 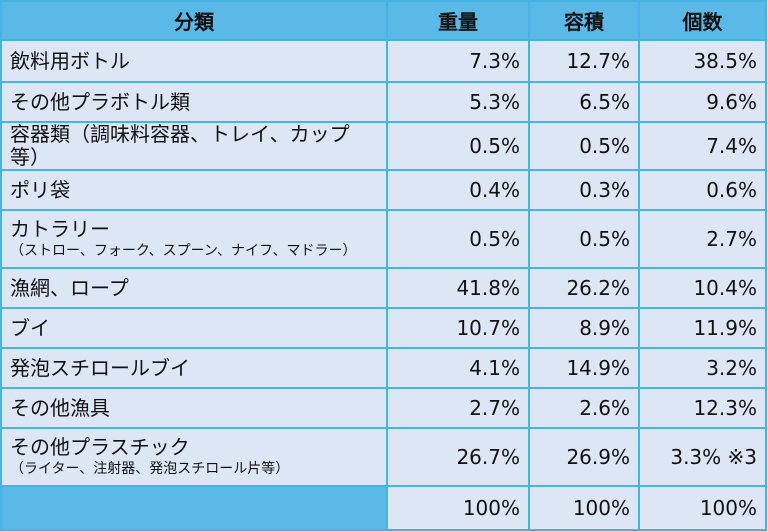 What do you see at coordinates (702, 102) in the screenshot?
I see `count-cell: 9.6%` at bounding box center [702, 102].